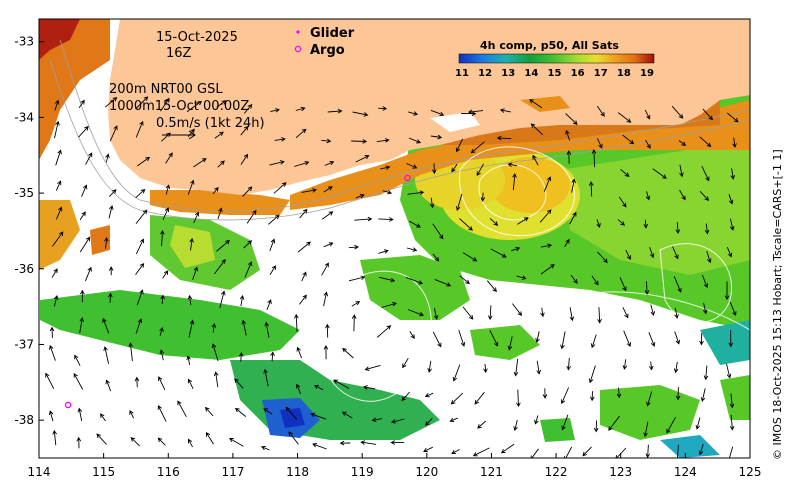  What do you see at coordinates (508, 73) in the screenshot?
I see `colorbar-tick-label: 13` at bounding box center [508, 73].